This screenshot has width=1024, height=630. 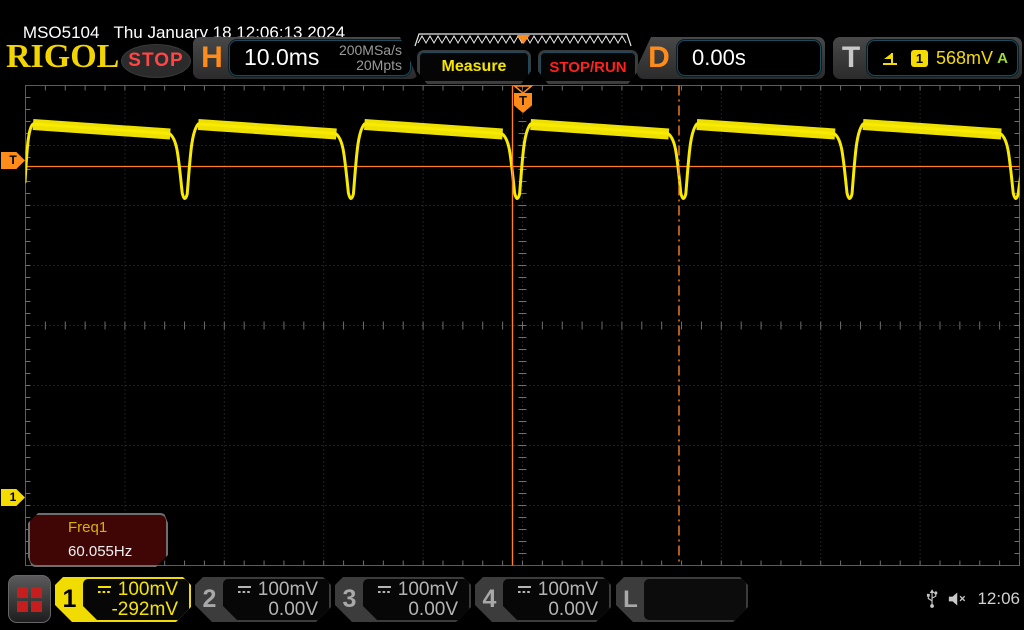 What do you see at coordinates (965, 57) in the screenshot?
I see `trigger-level-value: 568mV` at bounding box center [965, 57].